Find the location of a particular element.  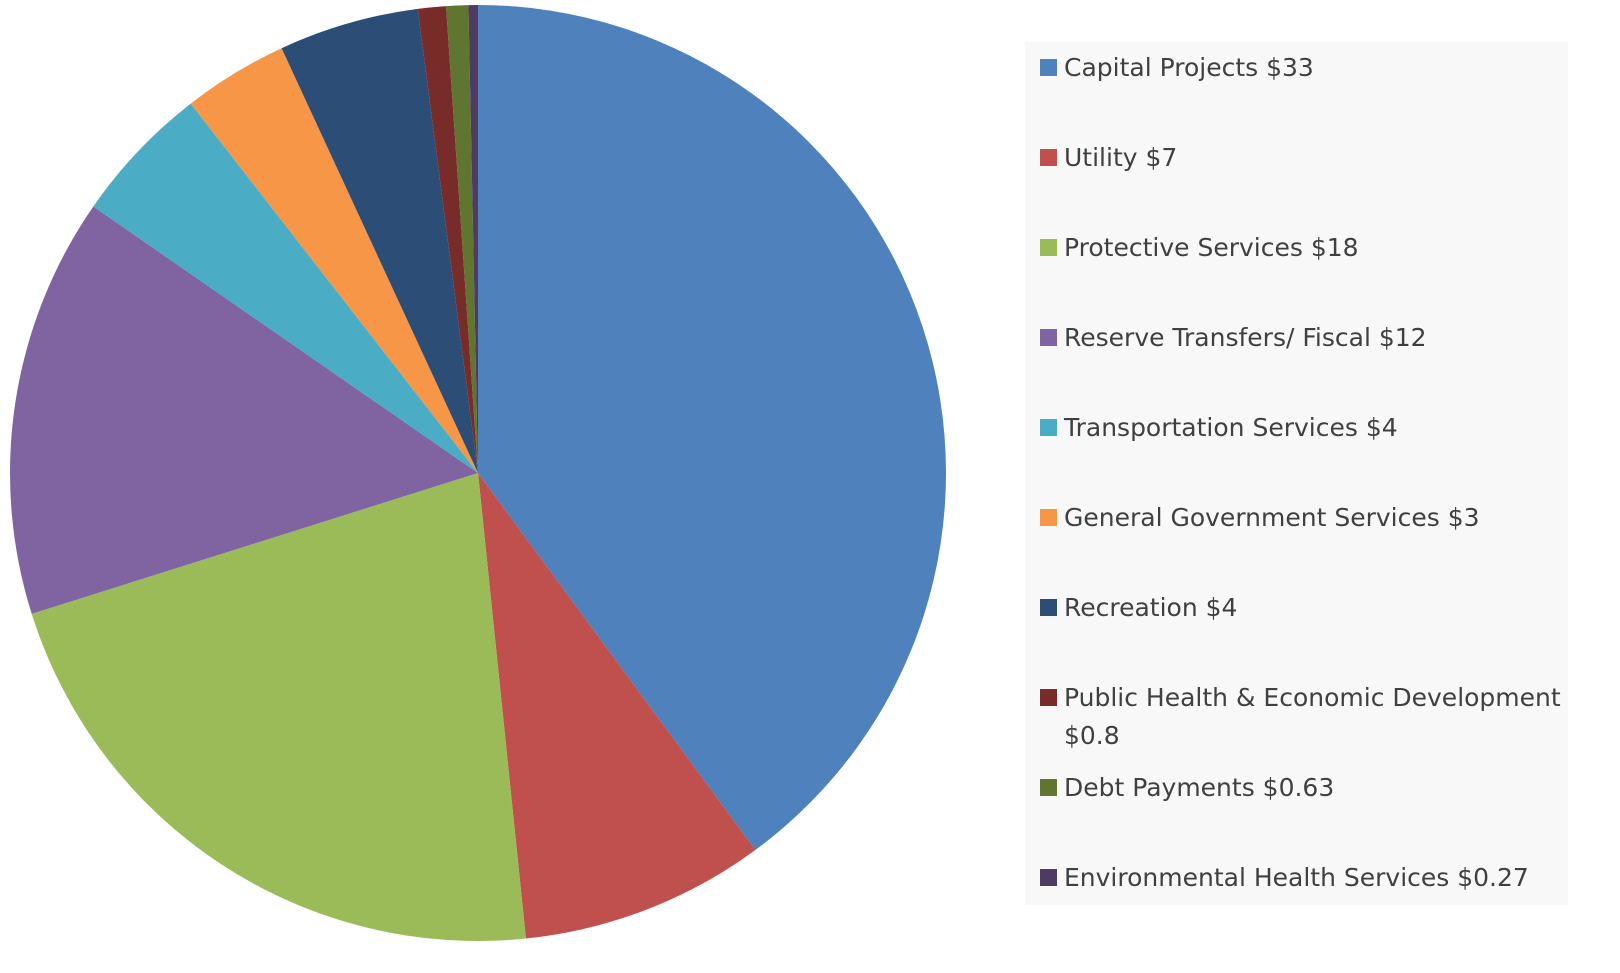

legend-label: Utility $7 is located at coordinates (1121, 157).